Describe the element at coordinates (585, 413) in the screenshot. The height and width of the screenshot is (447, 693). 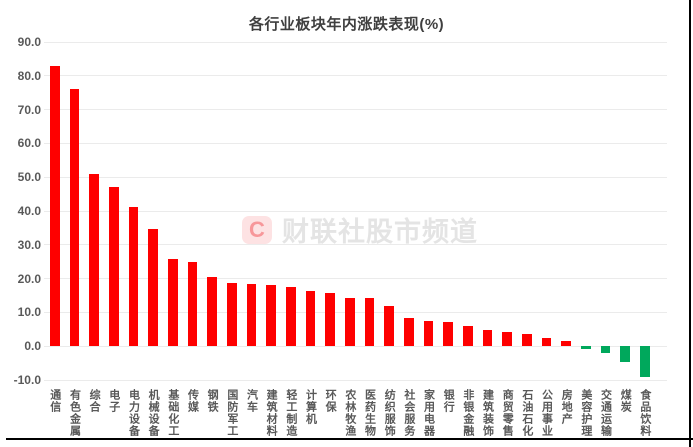
I see `x-axis-label: 美容护理` at that location.